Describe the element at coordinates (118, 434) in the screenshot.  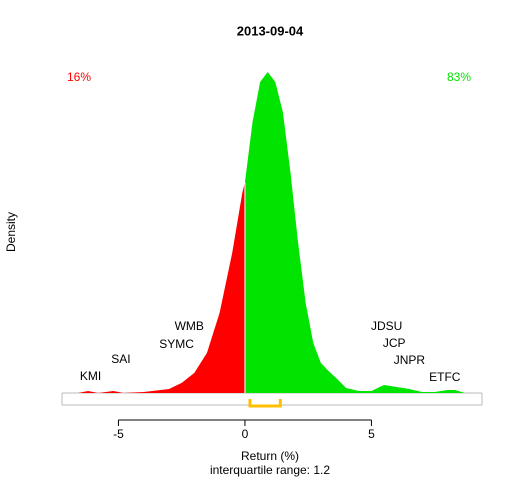
I see `x-tick-label: -5` at that location.